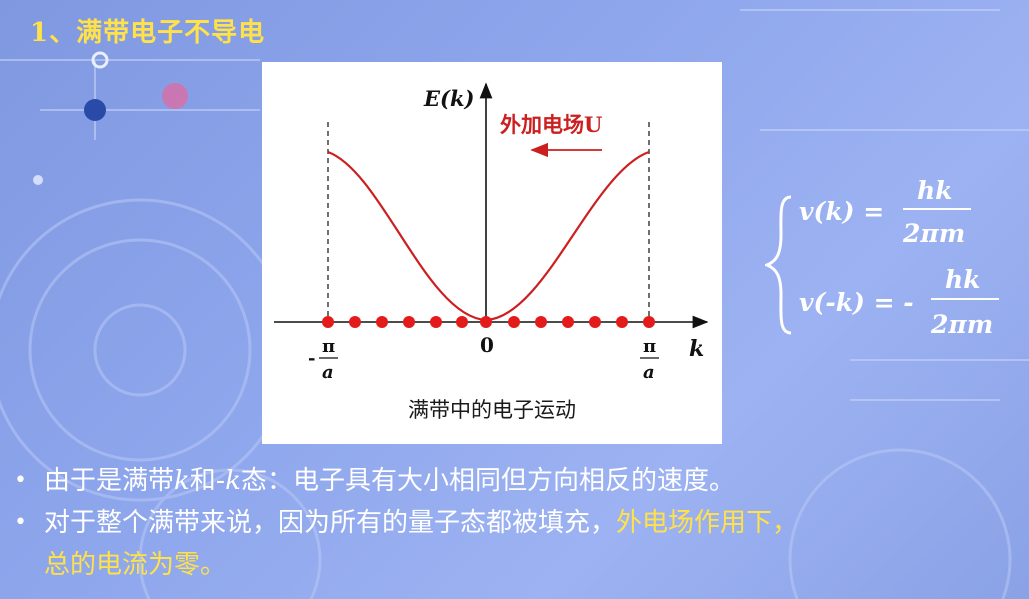  I want to click on tick-center: 0, so click(487, 345).